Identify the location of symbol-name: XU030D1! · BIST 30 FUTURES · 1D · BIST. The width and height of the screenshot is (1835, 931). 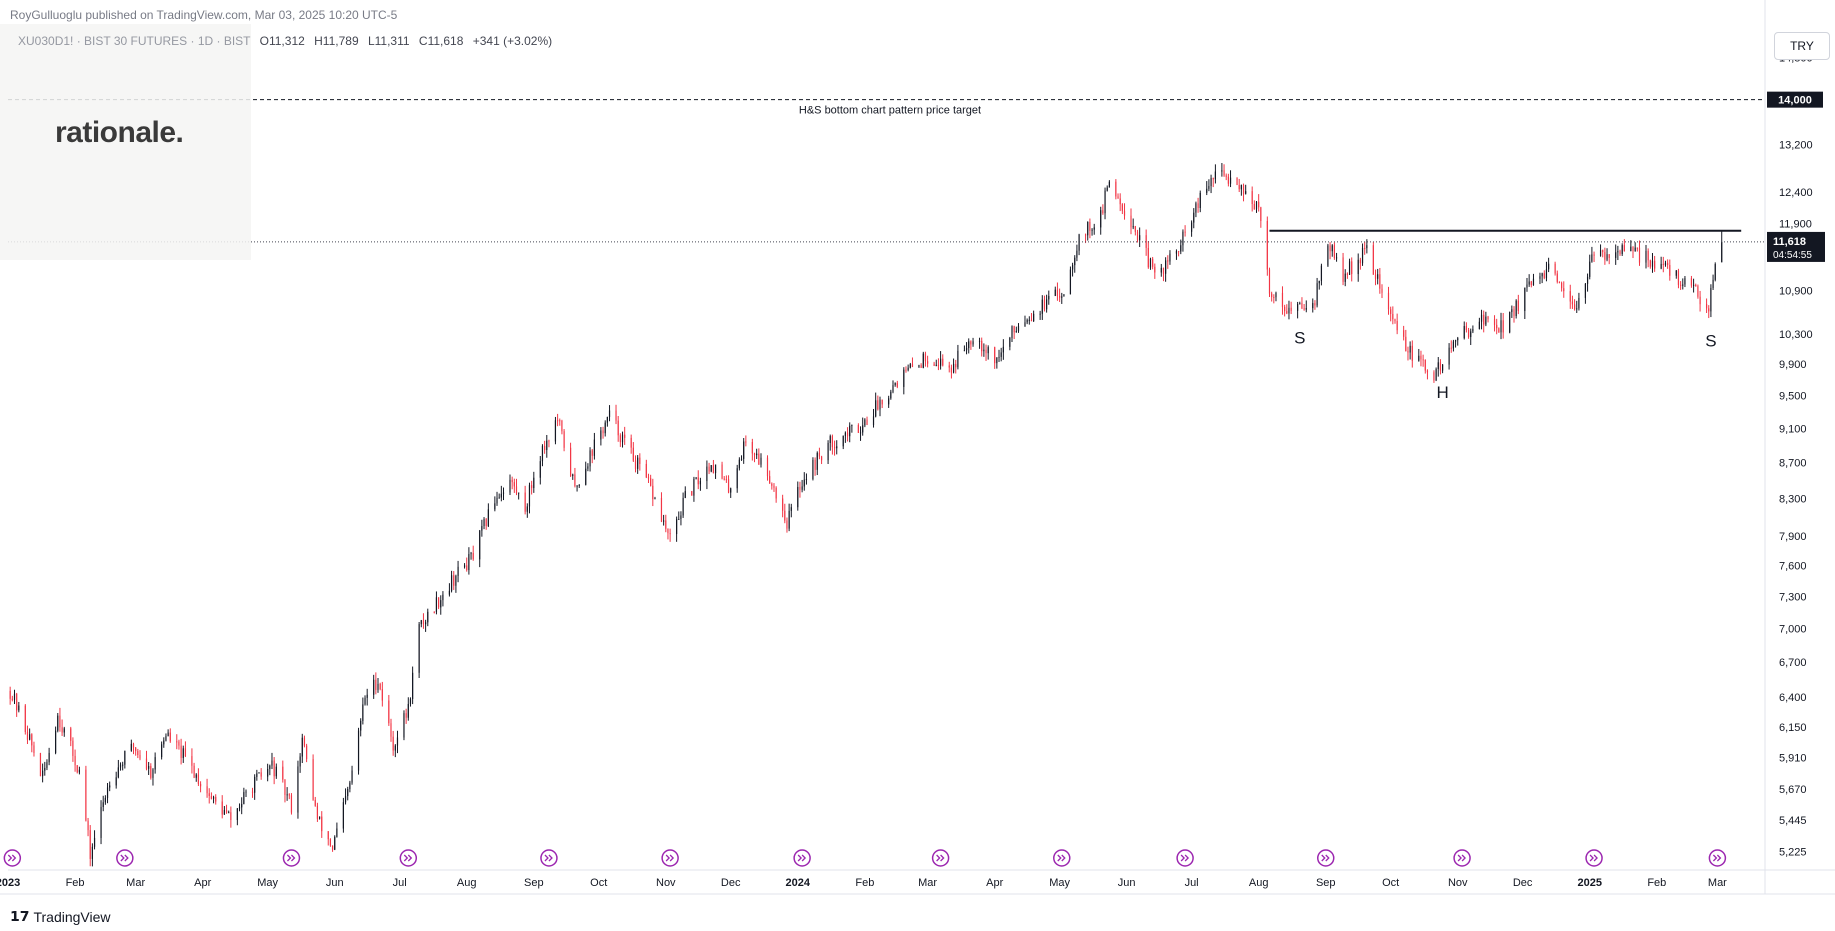
(134, 41).